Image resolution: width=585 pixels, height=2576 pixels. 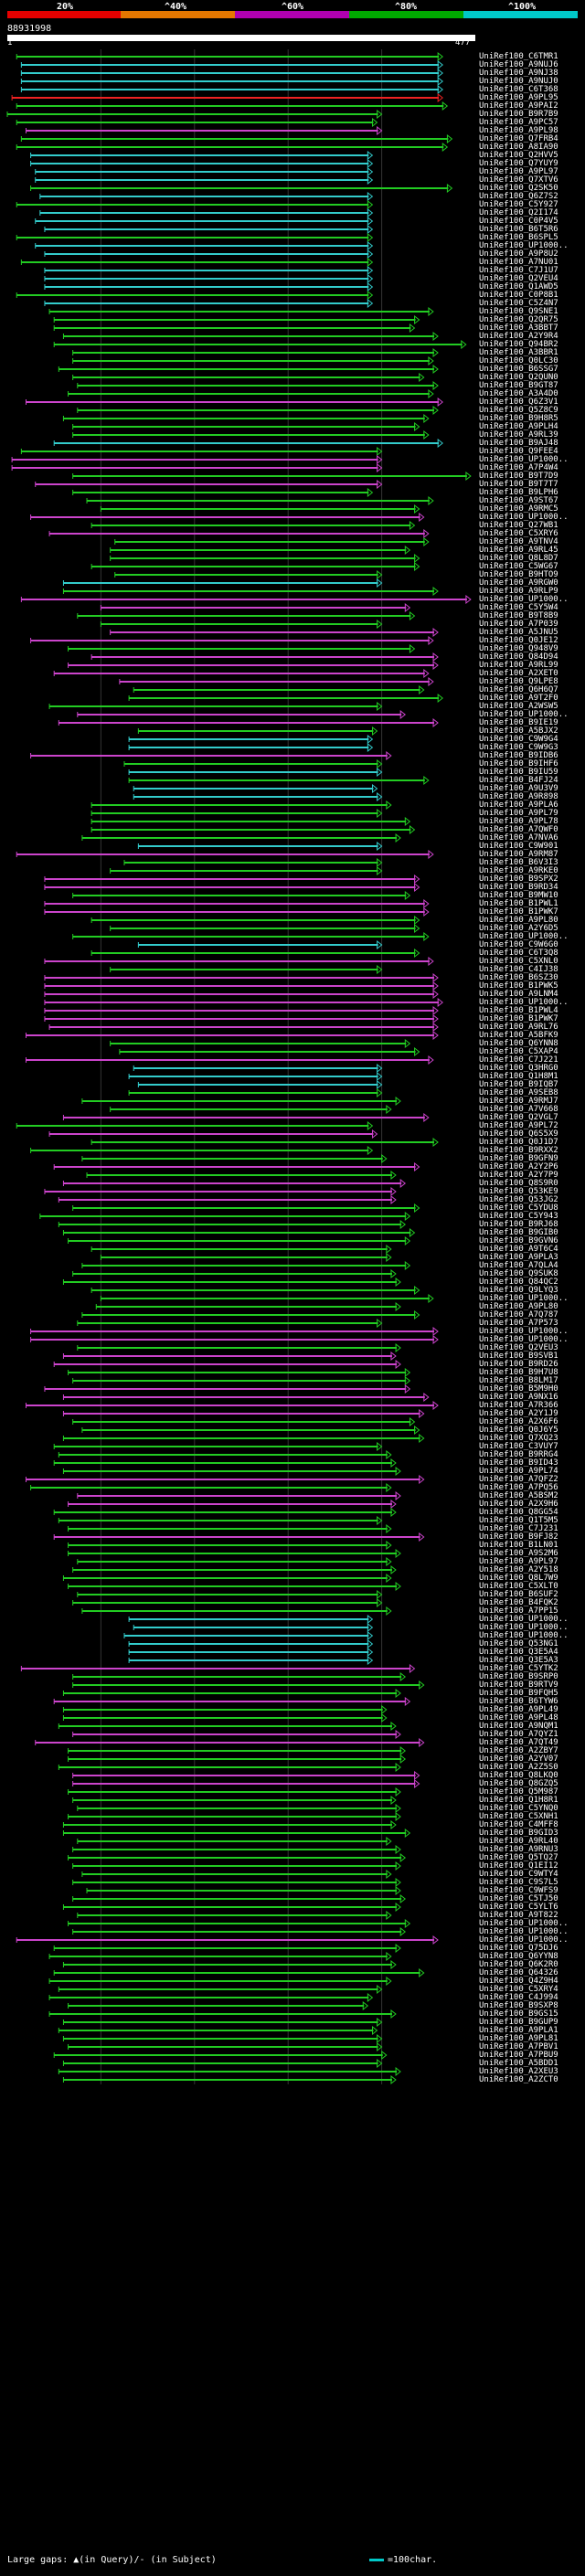 What do you see at coordinates (518, 237) in the screenshot?
I see `hit-label: UniRef100_B6SPL5` at bounding box center [518, 237].